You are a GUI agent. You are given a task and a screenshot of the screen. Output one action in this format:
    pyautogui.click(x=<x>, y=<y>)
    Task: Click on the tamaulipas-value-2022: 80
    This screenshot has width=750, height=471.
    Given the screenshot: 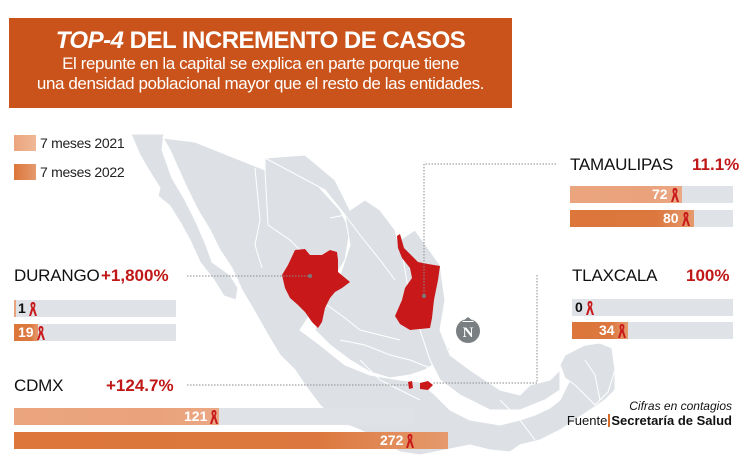 What is the action you would take?
    pyautogui.click(x=671, y=218)
    